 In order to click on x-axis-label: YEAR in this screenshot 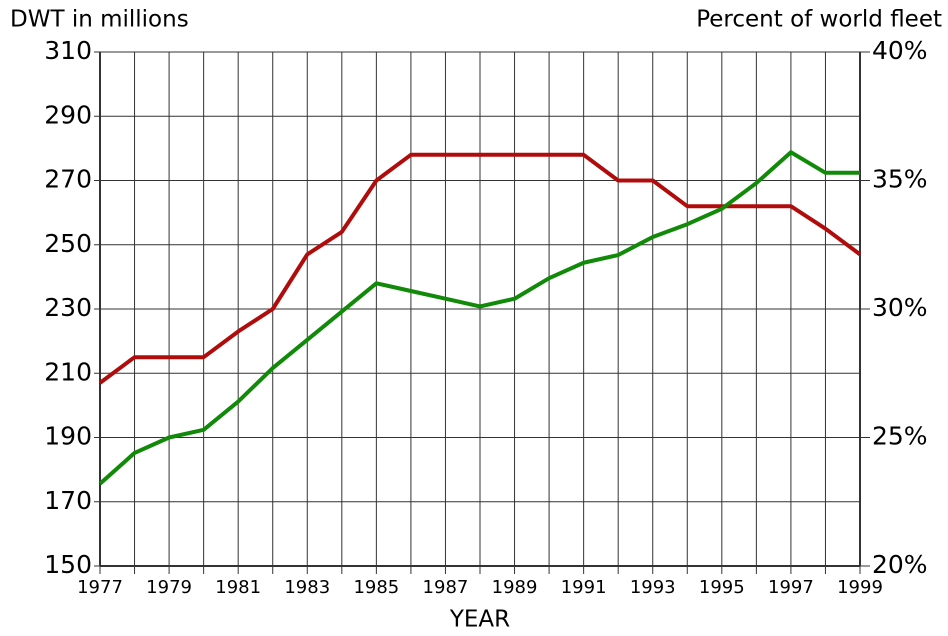, I will do `click(479, 620)`.